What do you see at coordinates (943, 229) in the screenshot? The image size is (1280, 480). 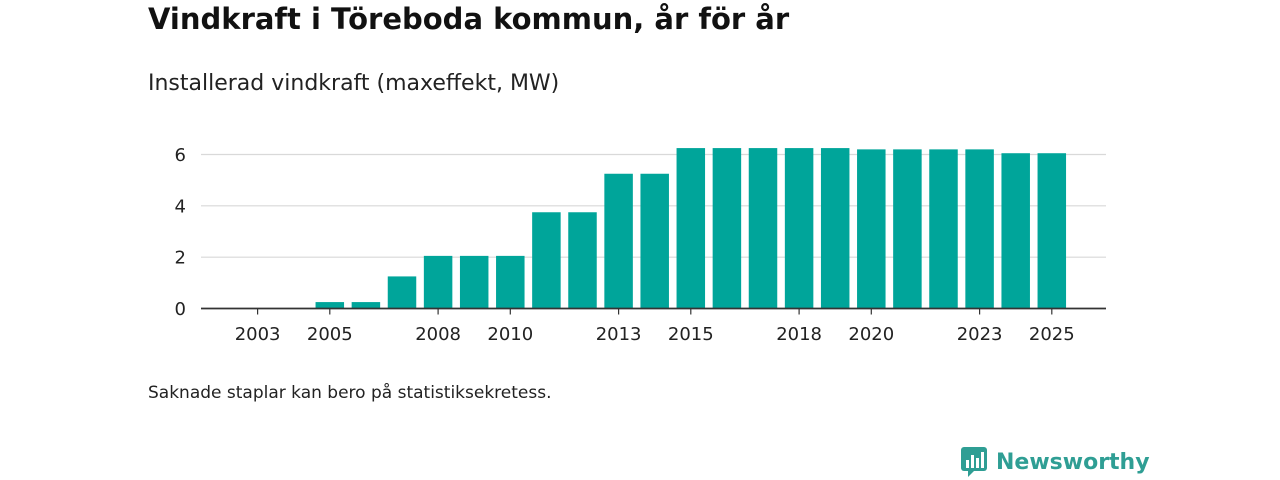 I see `bar-2022` at bounding box center [943, 229].